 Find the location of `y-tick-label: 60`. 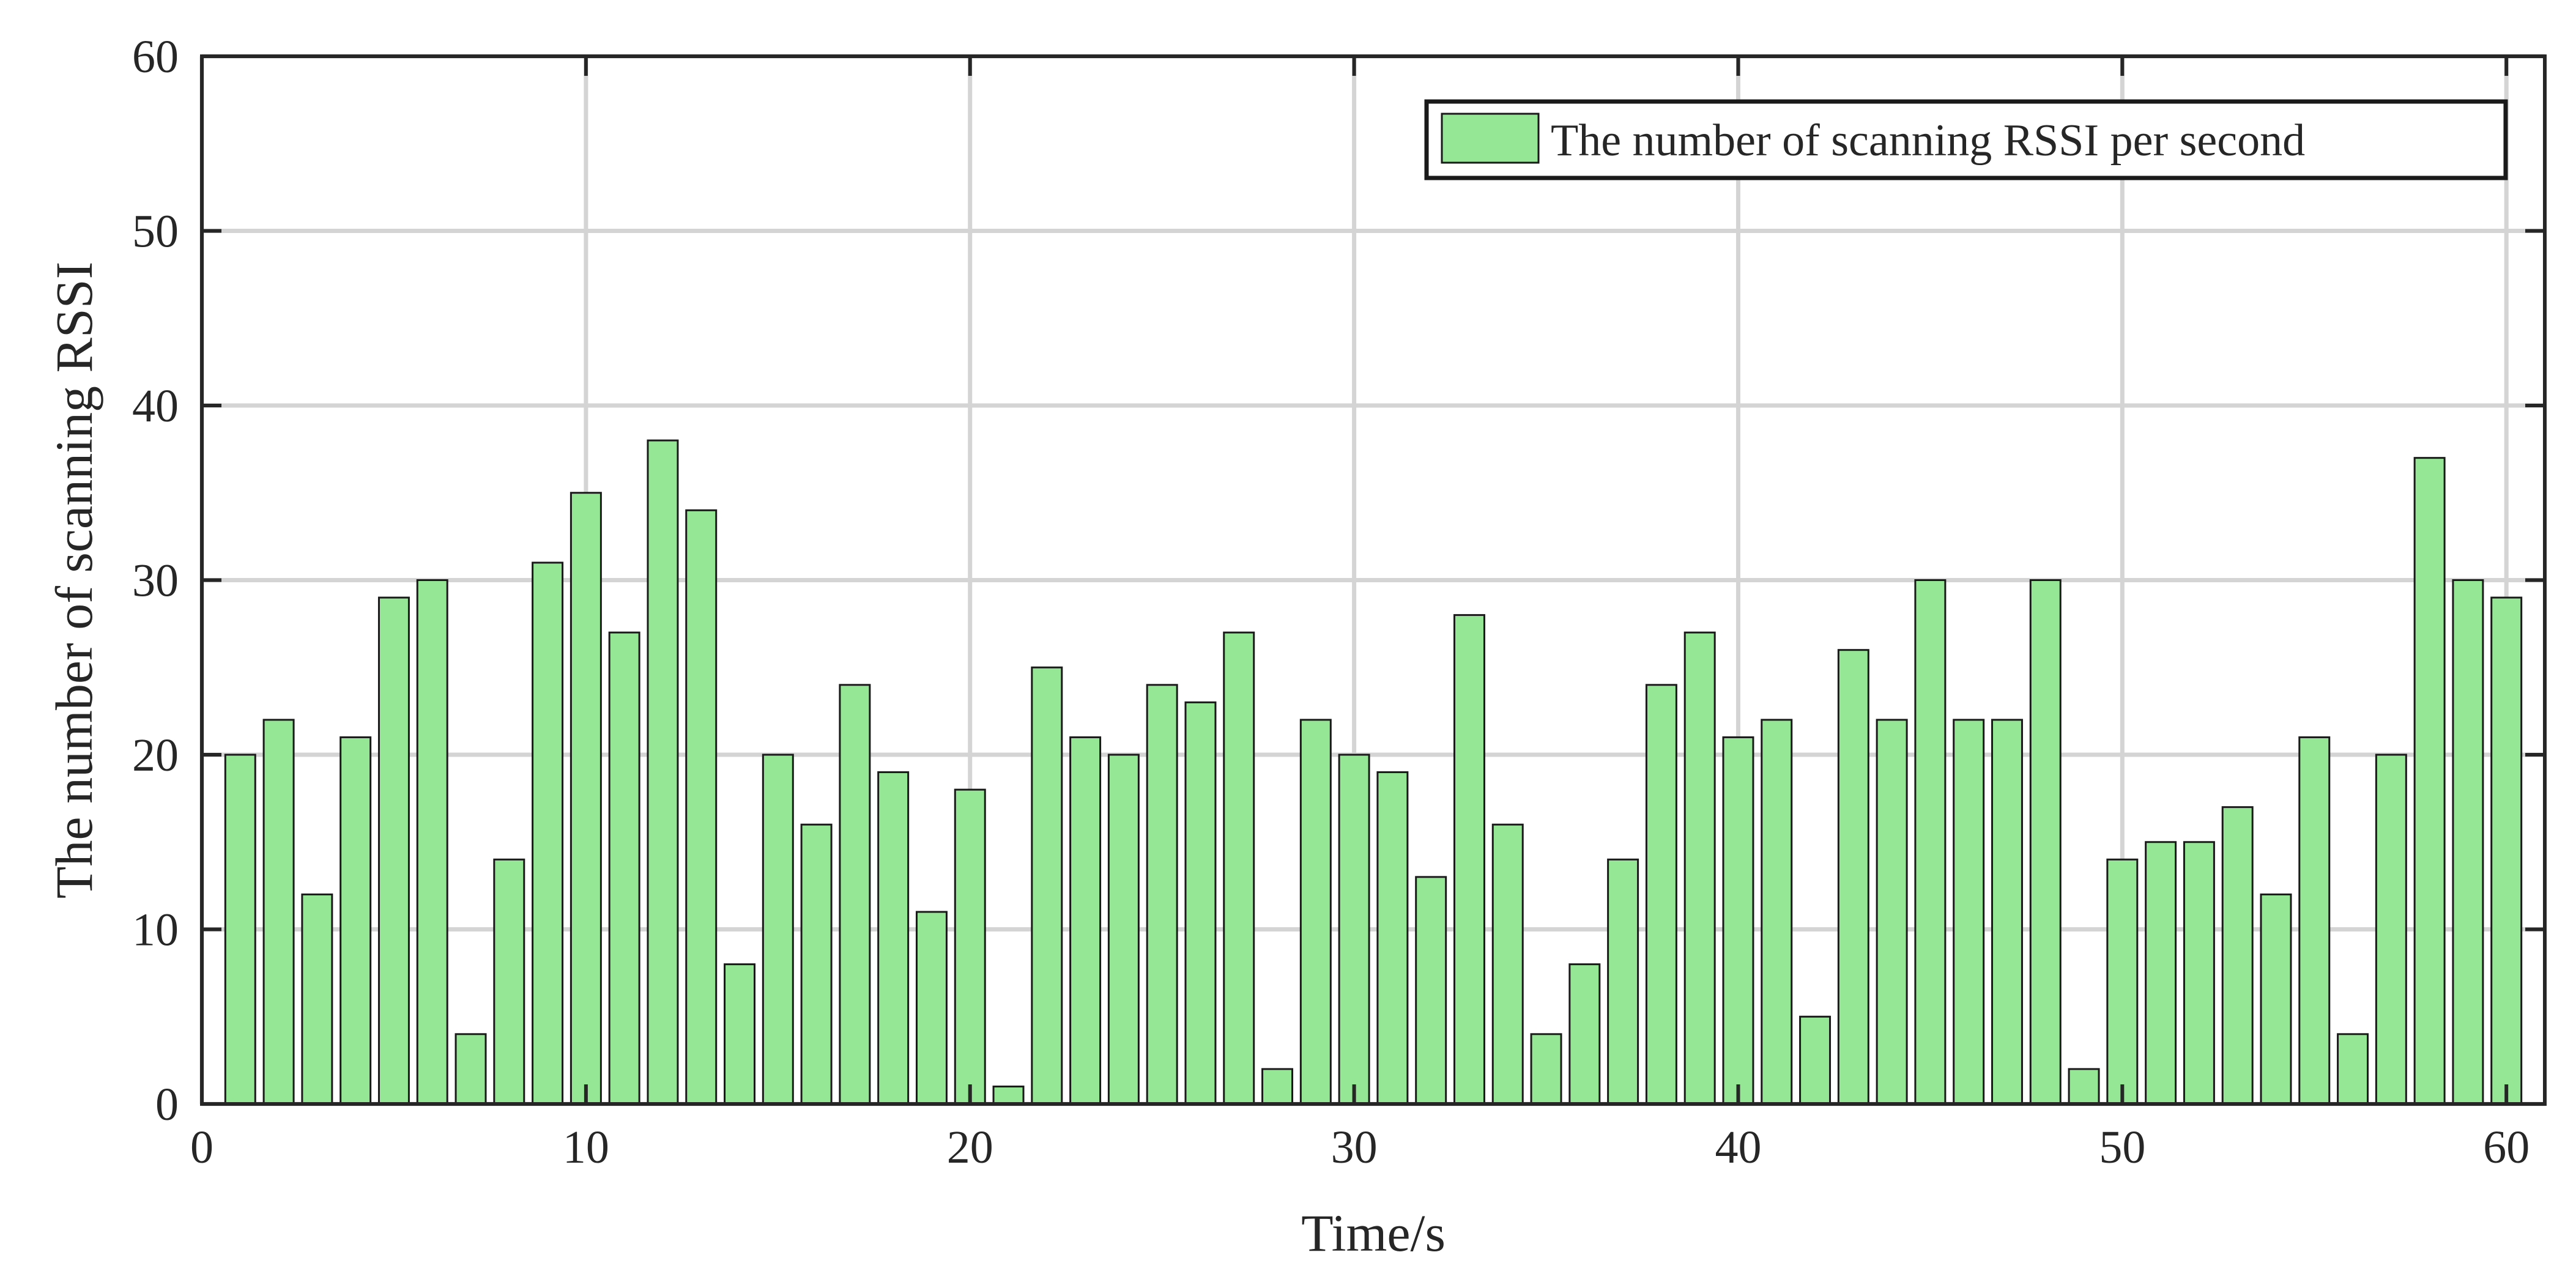

y-tick-label: 60 is located at coordinates (155, 57).